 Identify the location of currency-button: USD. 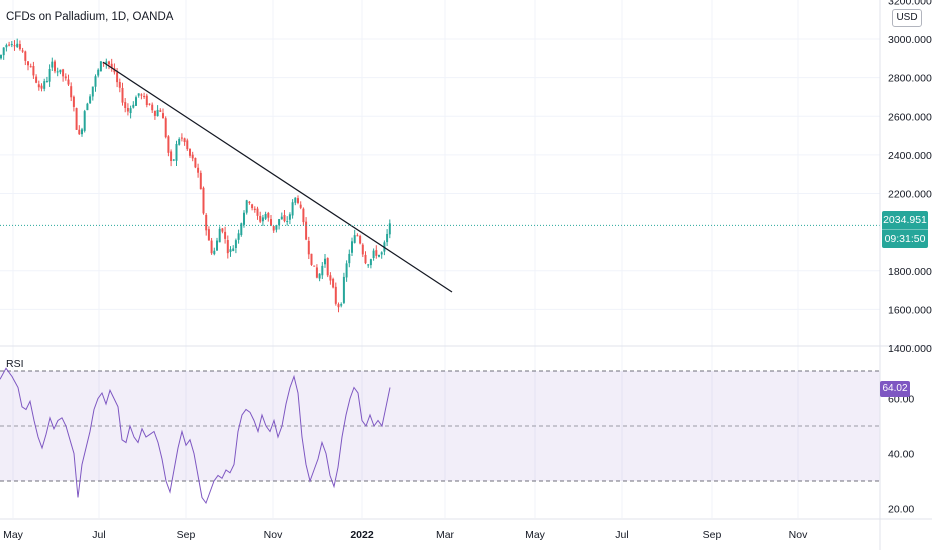
(907, 18).